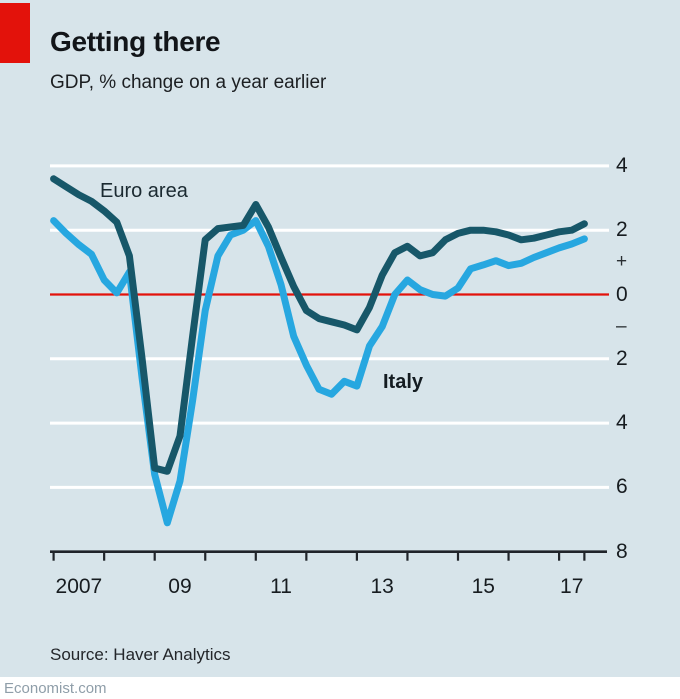 The width and height of the screenshot is (680, 699). What do you see at coordinates (622, 294) in the screenshot?
I see `y-axis-label: 0` at bounding box center [622, 294].